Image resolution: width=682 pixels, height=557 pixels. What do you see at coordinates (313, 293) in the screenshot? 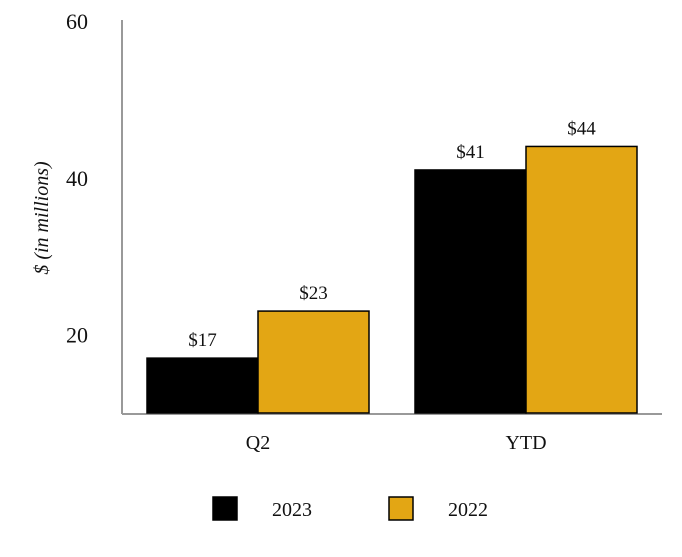
I see `data-label: $23` at bounding box center [313, 293].